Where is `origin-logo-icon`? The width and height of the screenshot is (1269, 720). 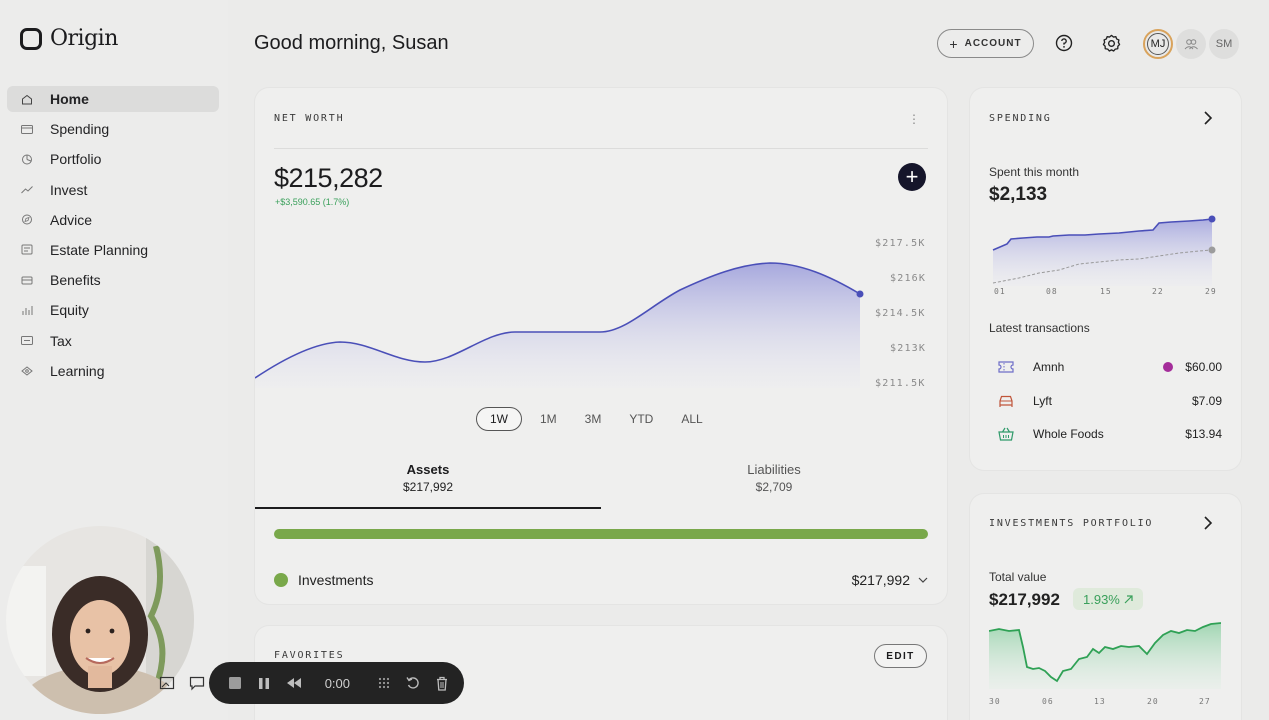
origin-logo-icon is located at coordinates (31, 38).